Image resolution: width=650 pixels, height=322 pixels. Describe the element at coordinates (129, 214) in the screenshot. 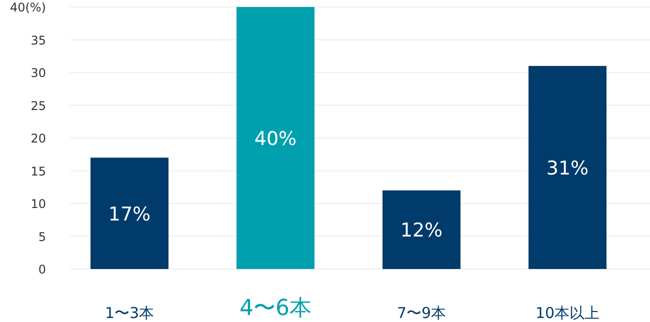

I see `data-label: 17%` at that location.